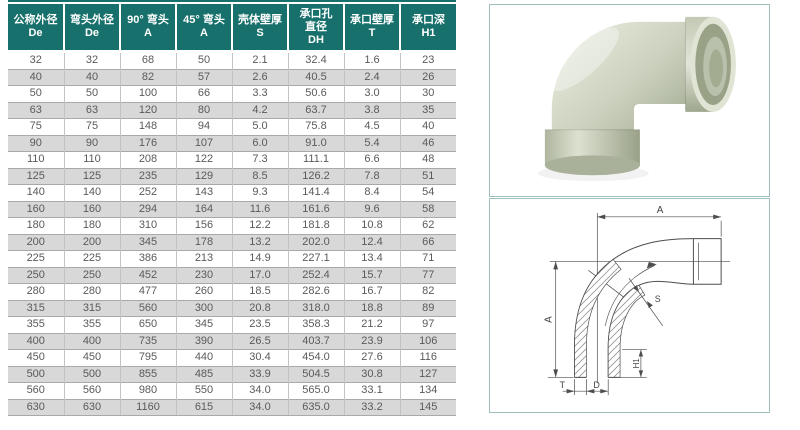 The height and width of the screenshot is (430, 800). Describe the element at coordinates (427, 143) in the screenshot. I see `table-cell: 46` at that location.